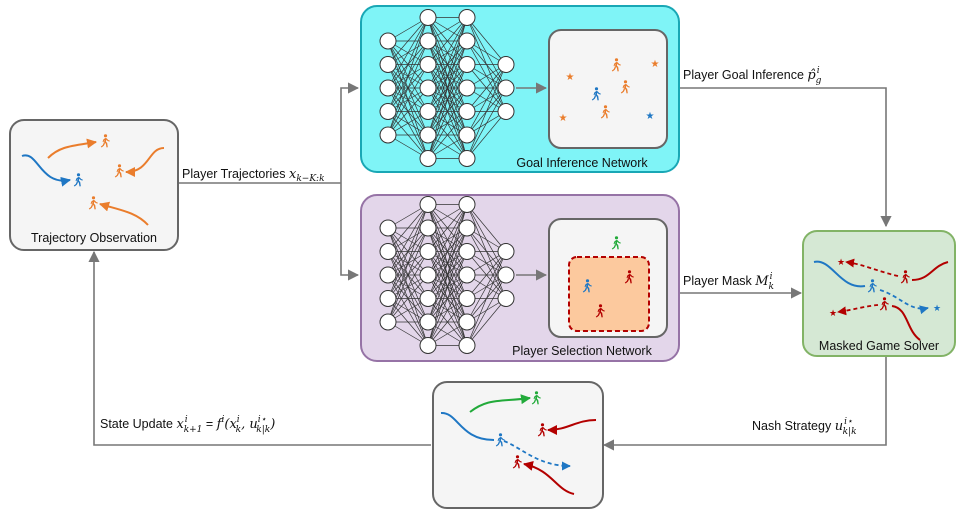 Image resolution: width=963 pixels, height=513 pixels. I want to click on edge-to-selection-network, so click(350, 232).